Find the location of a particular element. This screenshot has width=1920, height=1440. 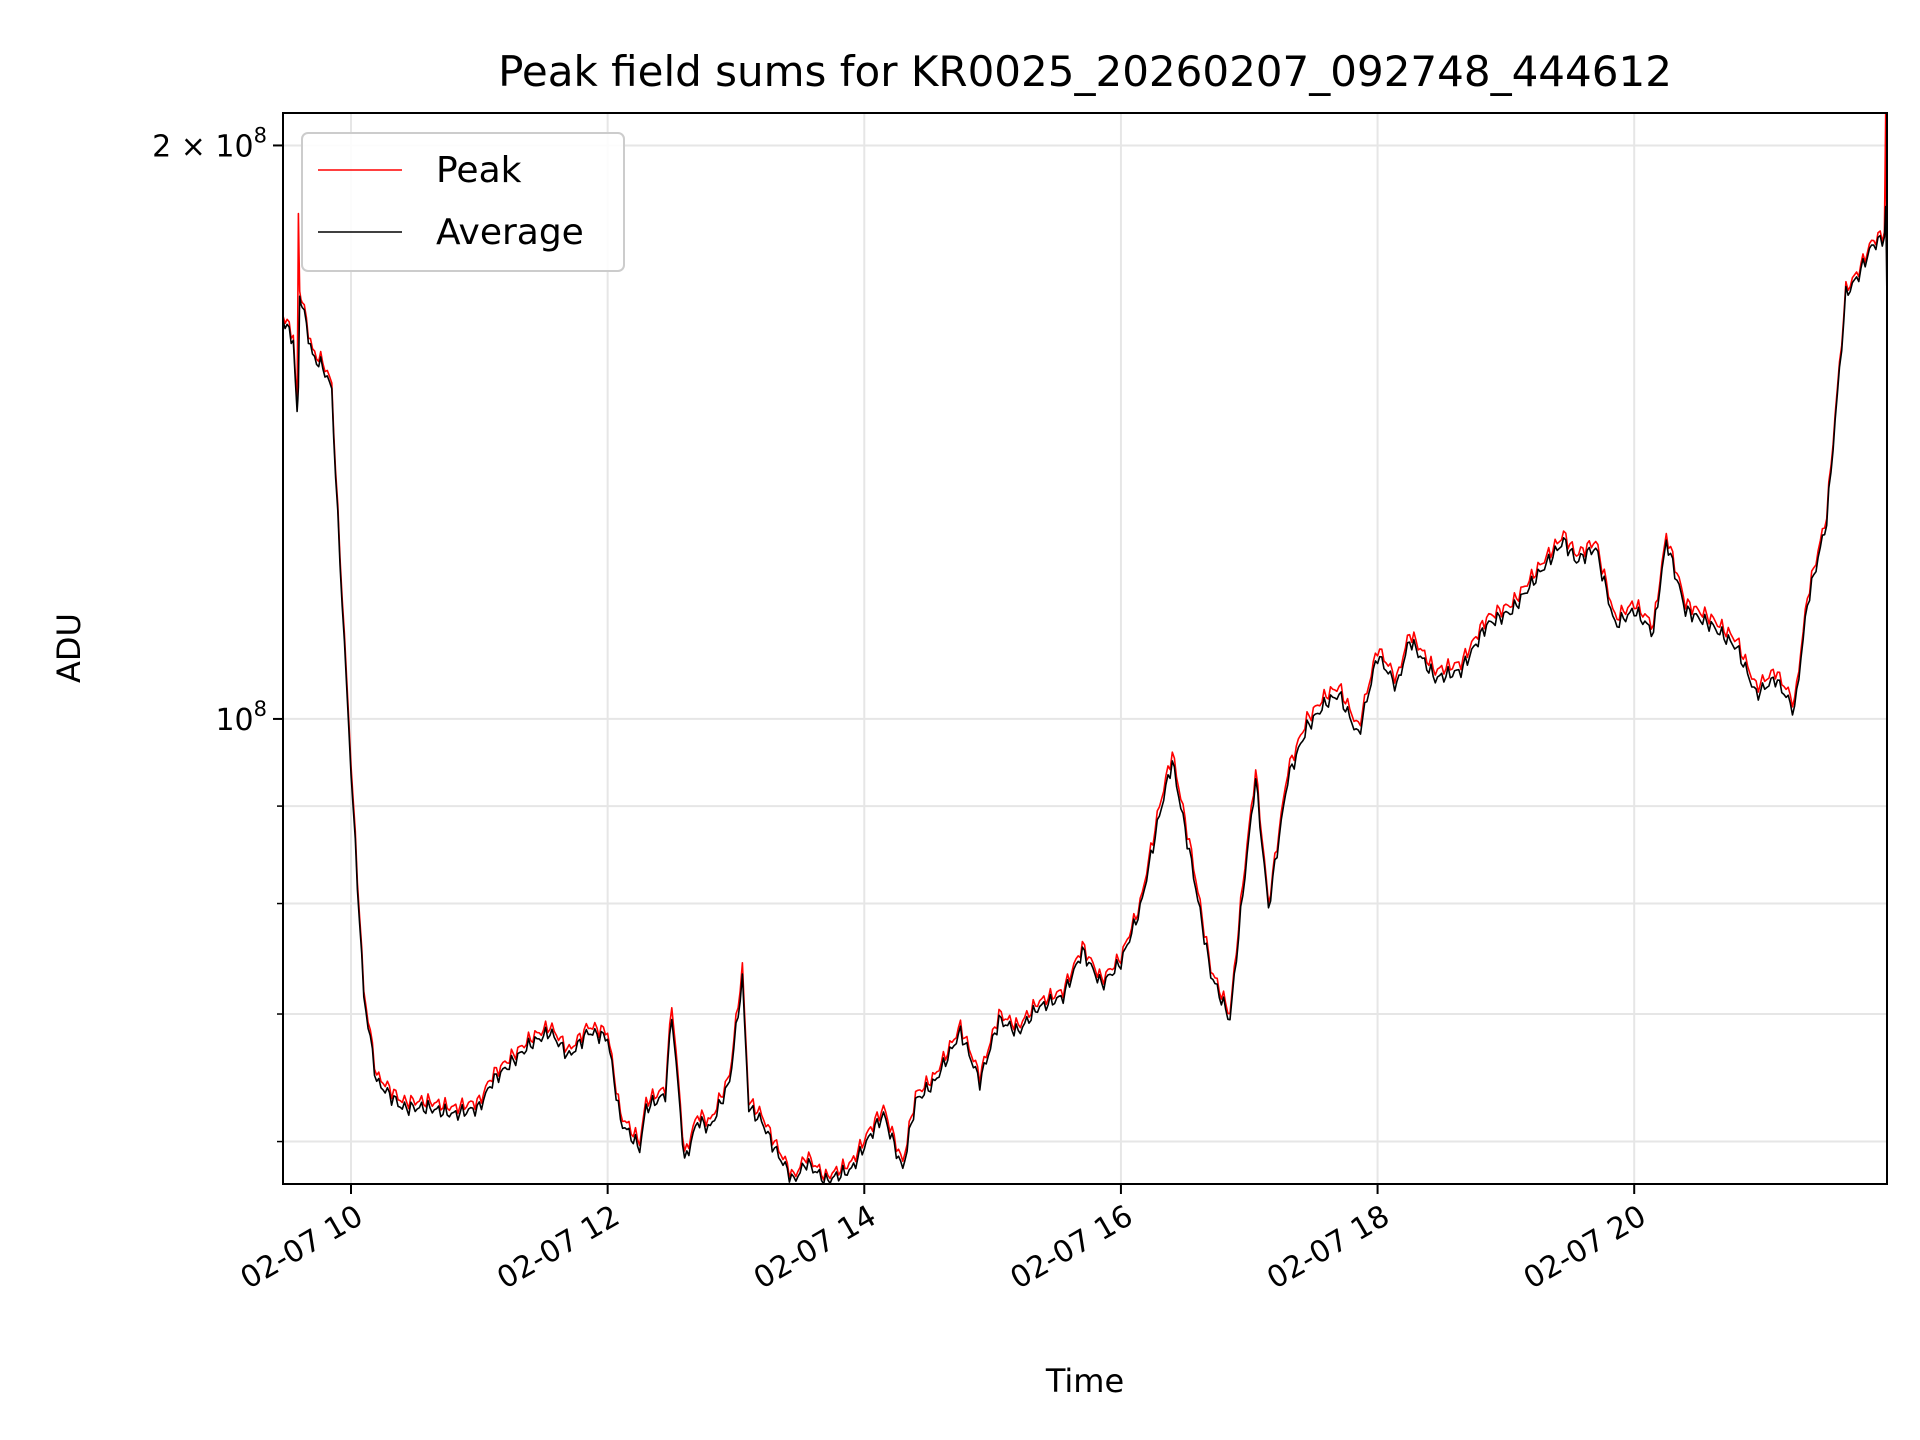

y-tick-label-0: 108 is located at coordinates (241, 717).